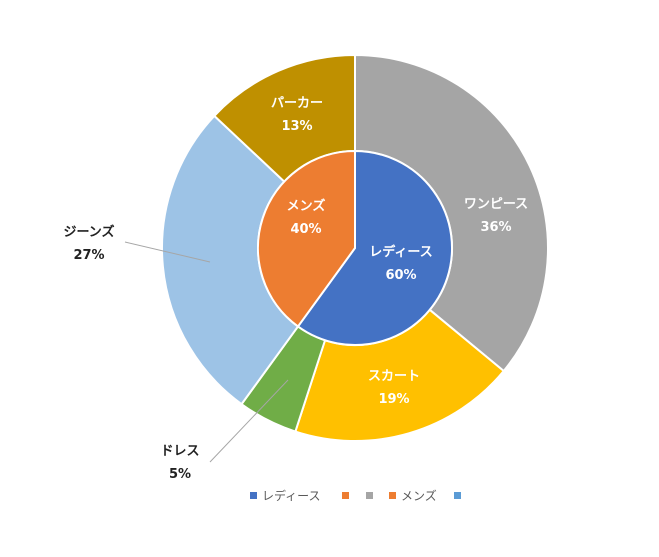 The image size is (659, 557). I want to click on leader-line-jeans, so click(167, 252).